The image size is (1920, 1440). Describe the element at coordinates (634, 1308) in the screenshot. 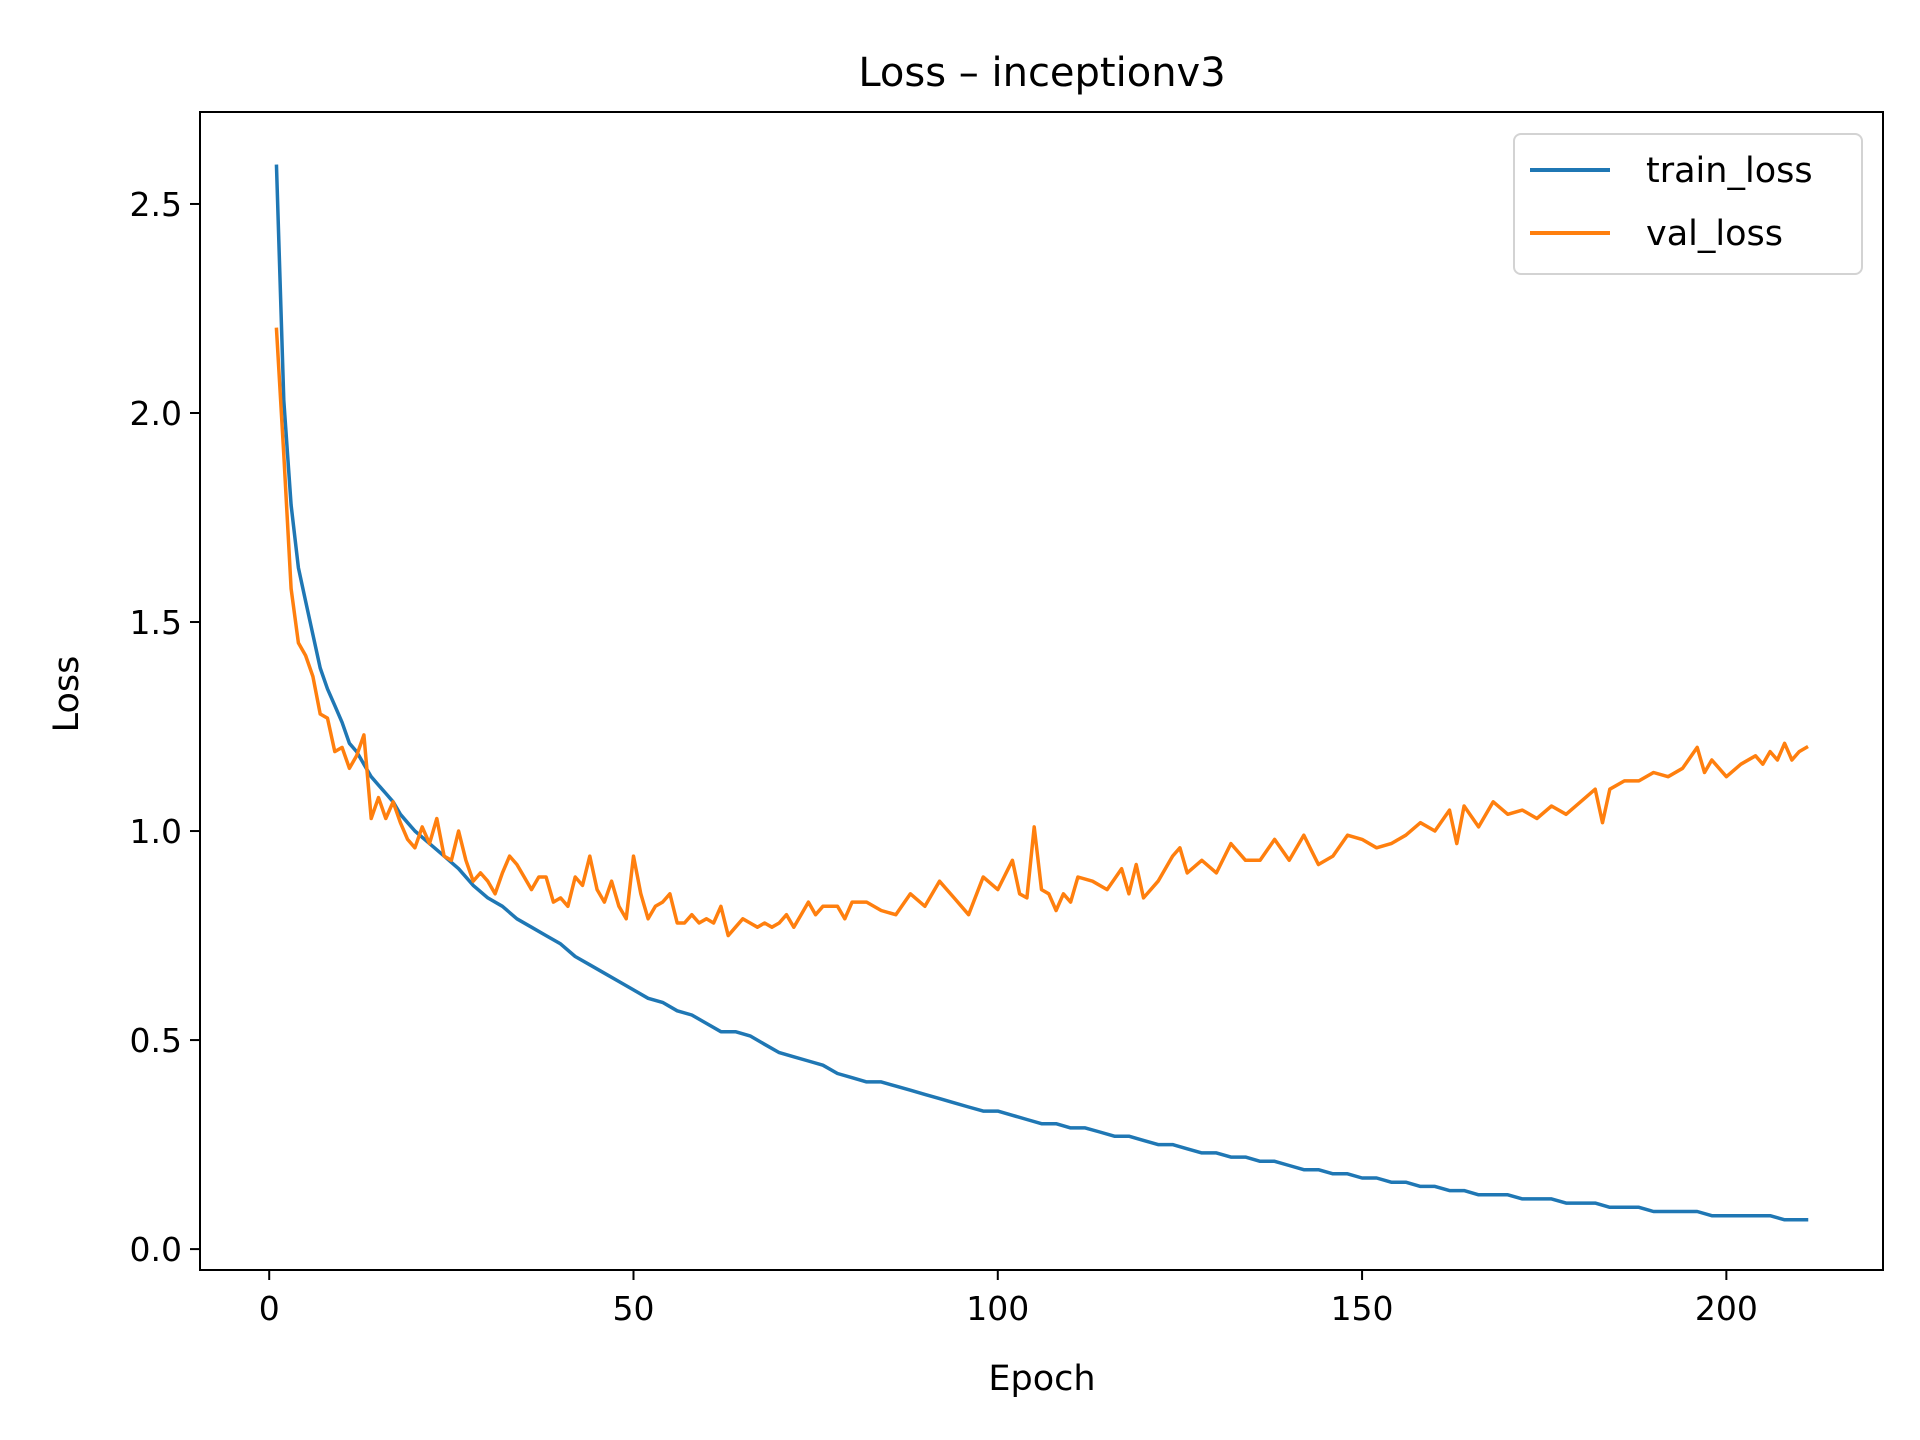

I see `x-tick-label: 50` at that location.